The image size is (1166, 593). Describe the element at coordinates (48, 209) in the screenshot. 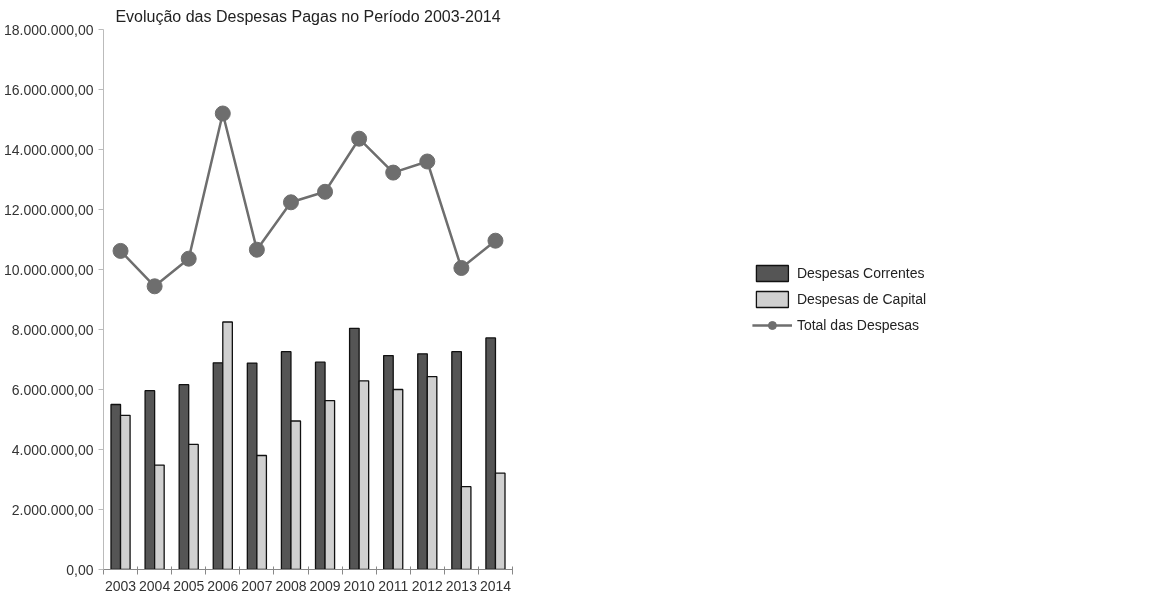

I see `y-tick-label: 12.000.000,00` at that location.